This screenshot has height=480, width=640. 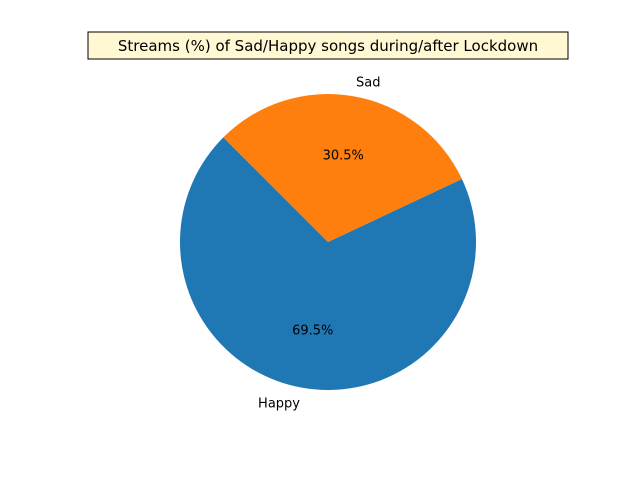 I want to click on pct-label-happy: 69.5%, so click(x=312, y=330).